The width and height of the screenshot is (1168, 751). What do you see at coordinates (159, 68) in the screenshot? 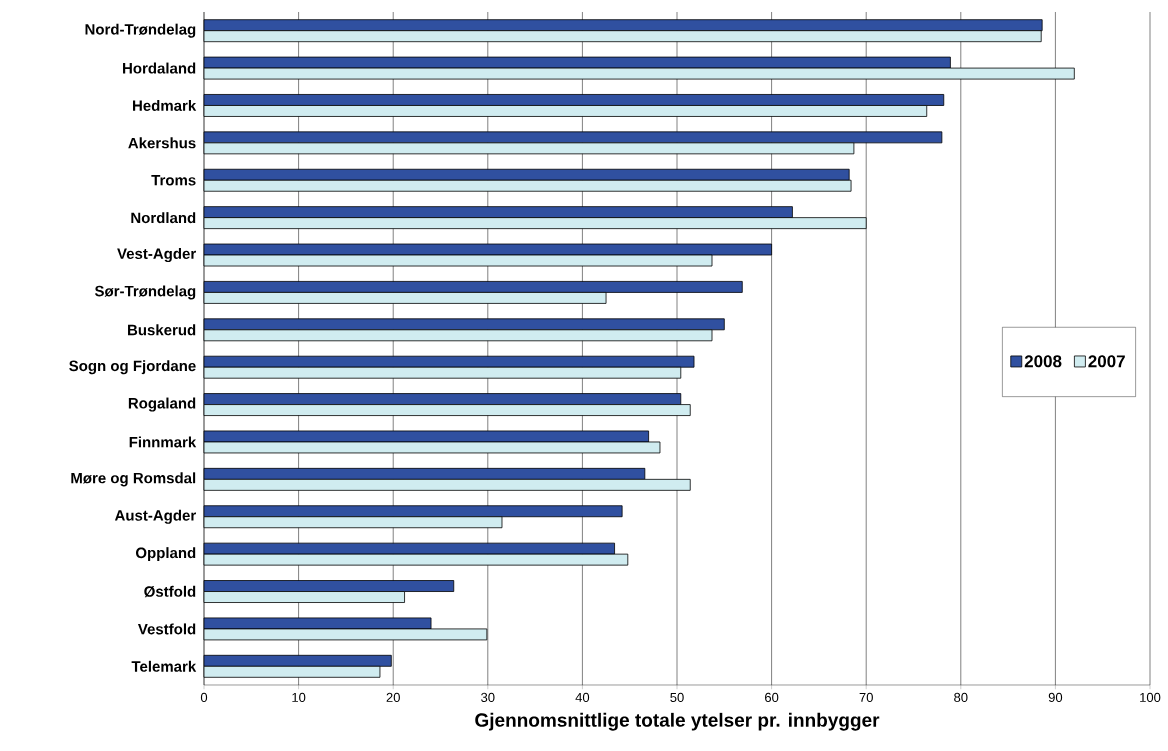
I see `y-tick-label: Hordaland` at bounding box center [159, 68].